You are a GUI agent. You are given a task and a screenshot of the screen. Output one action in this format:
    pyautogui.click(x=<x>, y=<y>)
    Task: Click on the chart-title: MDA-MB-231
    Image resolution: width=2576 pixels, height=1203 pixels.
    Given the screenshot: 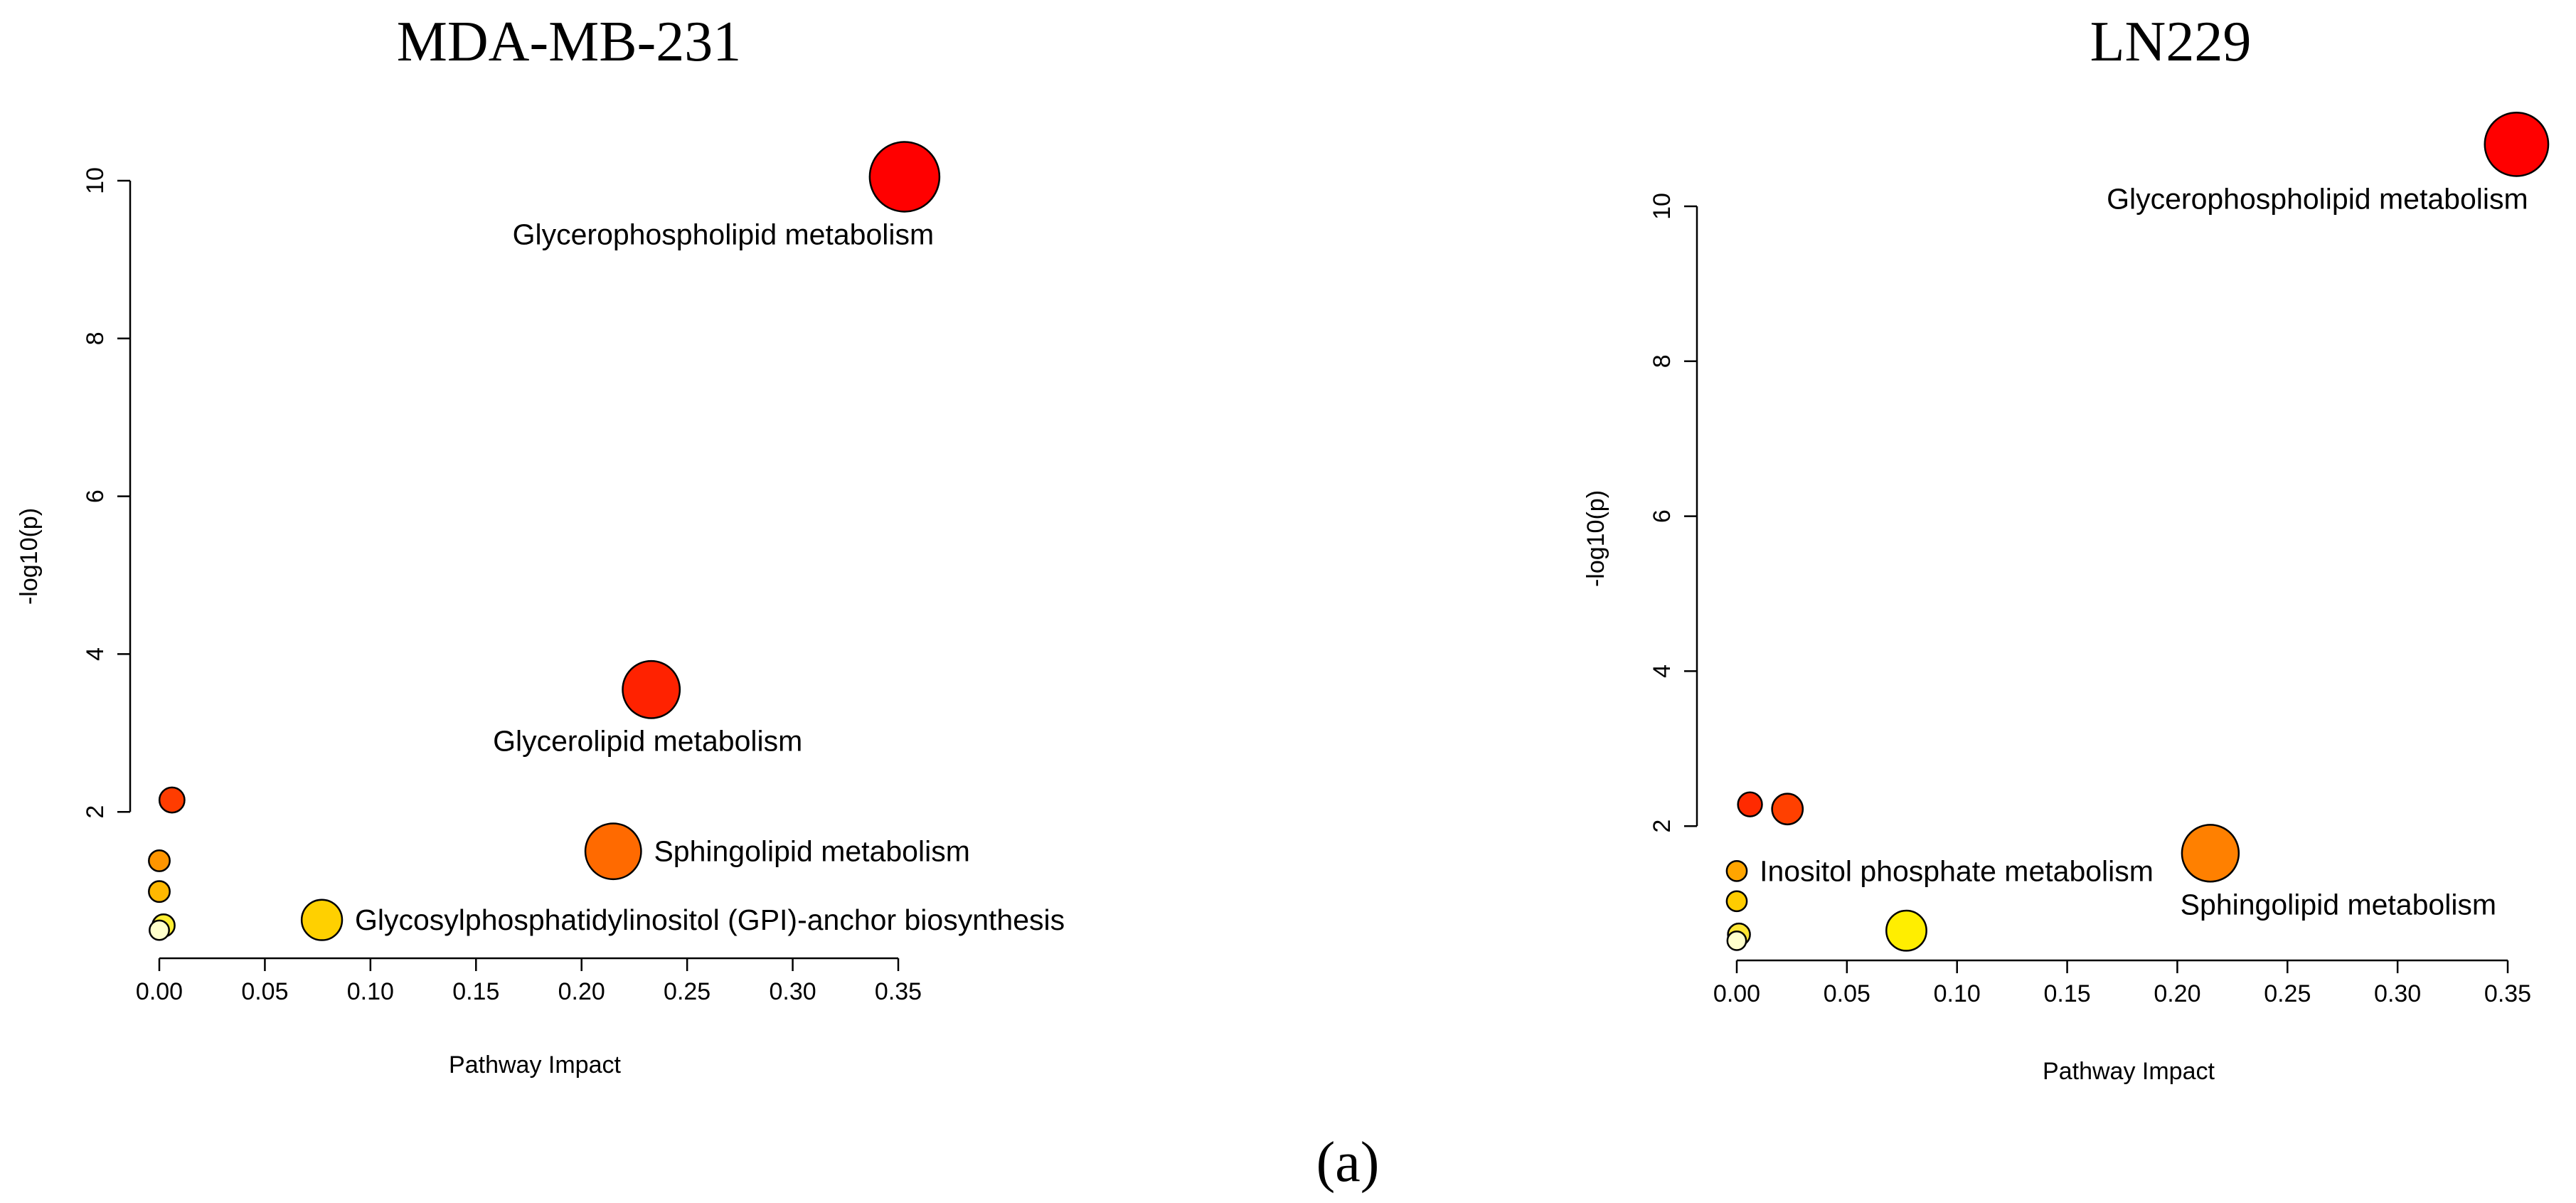 What is the action you would take?
    pyautogui.click(x=569, y=42)
    